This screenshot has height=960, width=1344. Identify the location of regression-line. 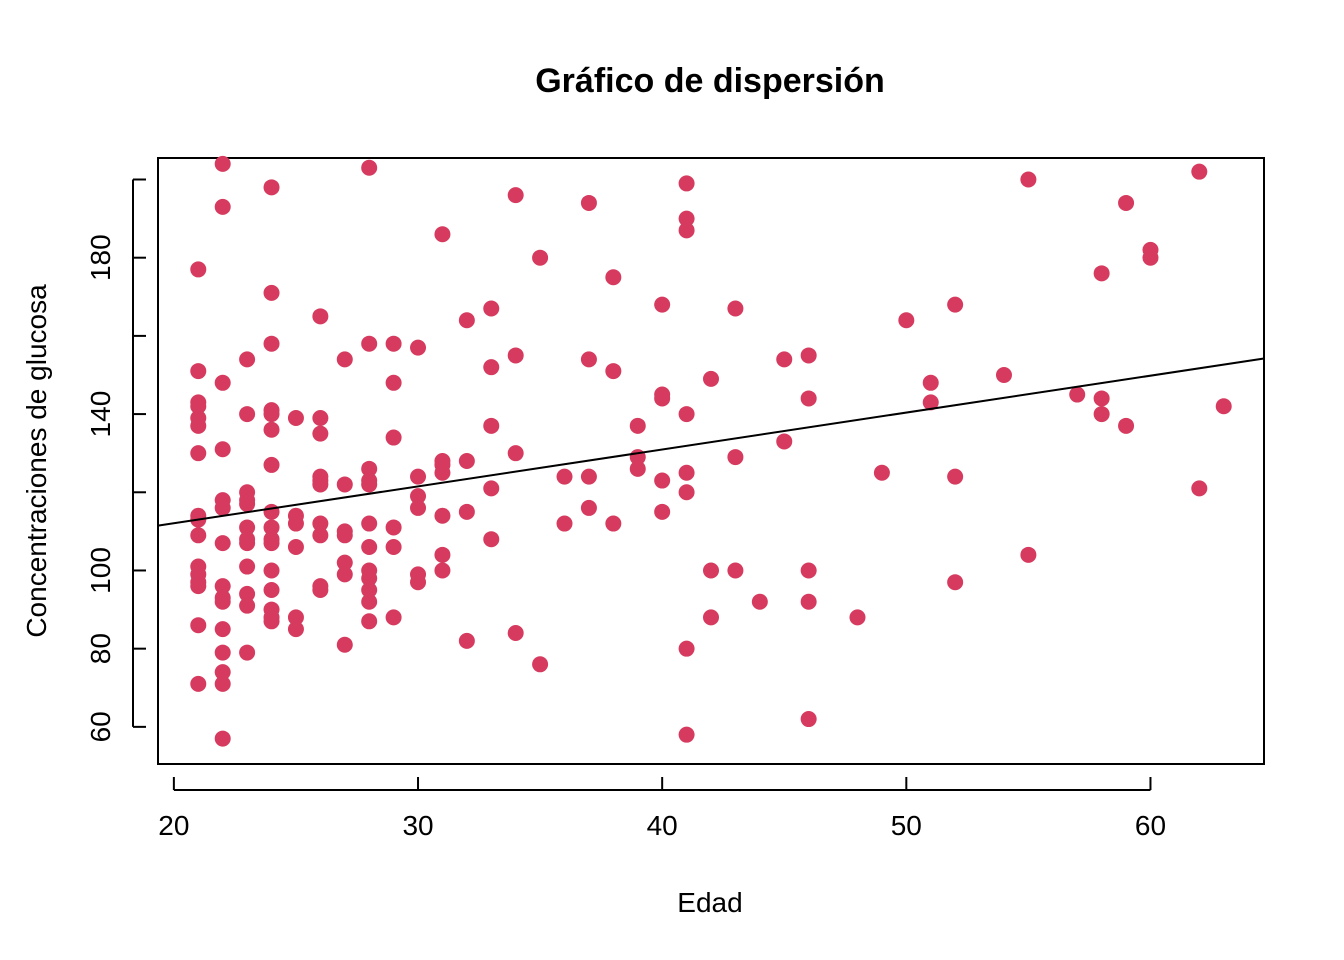
(711, 442).